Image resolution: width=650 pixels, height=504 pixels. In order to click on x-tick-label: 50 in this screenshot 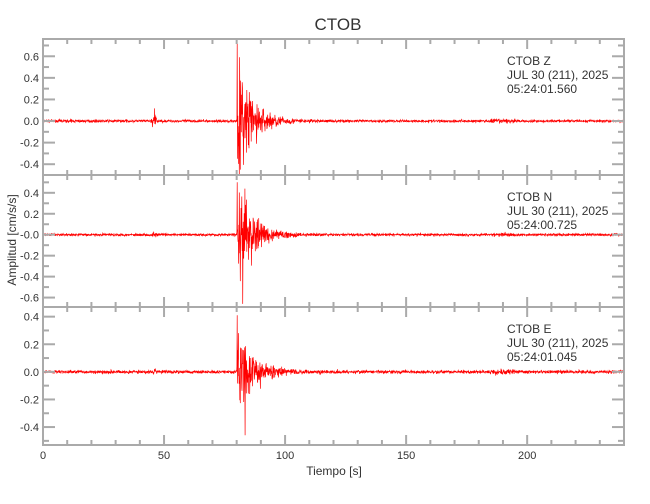, I will do `click(164, 456)`.